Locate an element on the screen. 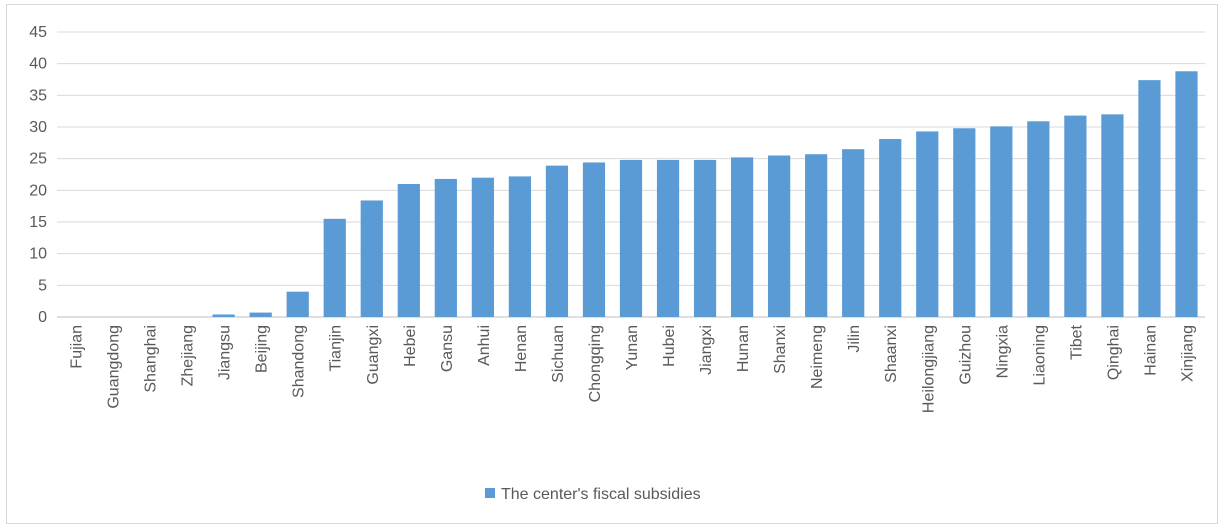 Image resolution: width=1225 pixels, height=529 pixels. x-tick-label: Jiangsu is located at coordinates (225, 352).